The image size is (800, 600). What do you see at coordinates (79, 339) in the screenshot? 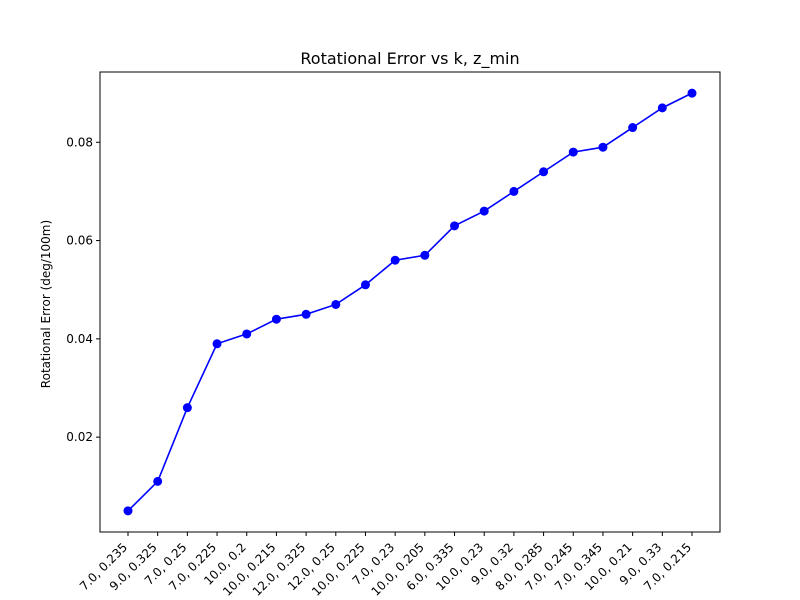
I see `y-tick-label: 0.04` at bounding box center [79, 339].